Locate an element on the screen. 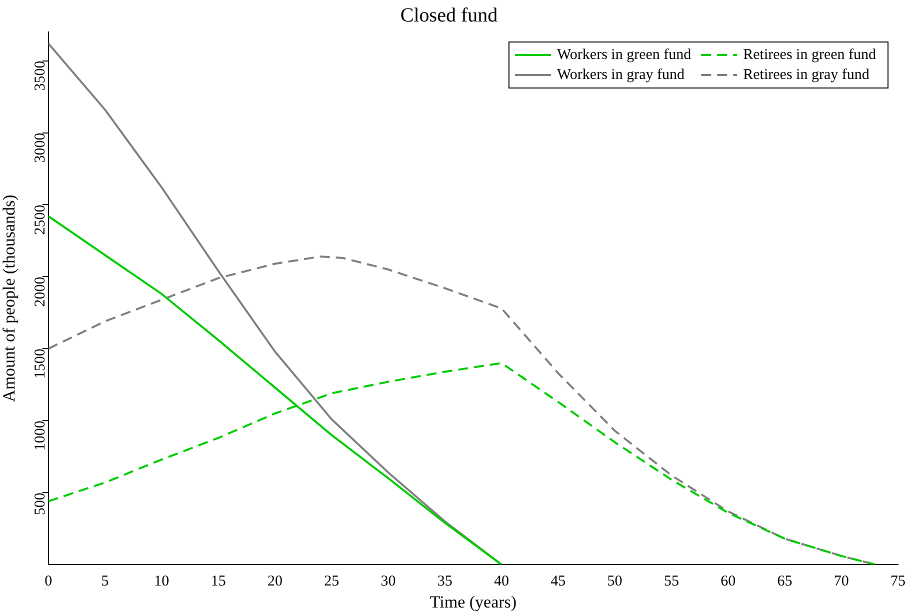 Image resolution: width=910 pixels, height=613 pixels. x-tick-label: 15 is located at coordinates (218, 582).